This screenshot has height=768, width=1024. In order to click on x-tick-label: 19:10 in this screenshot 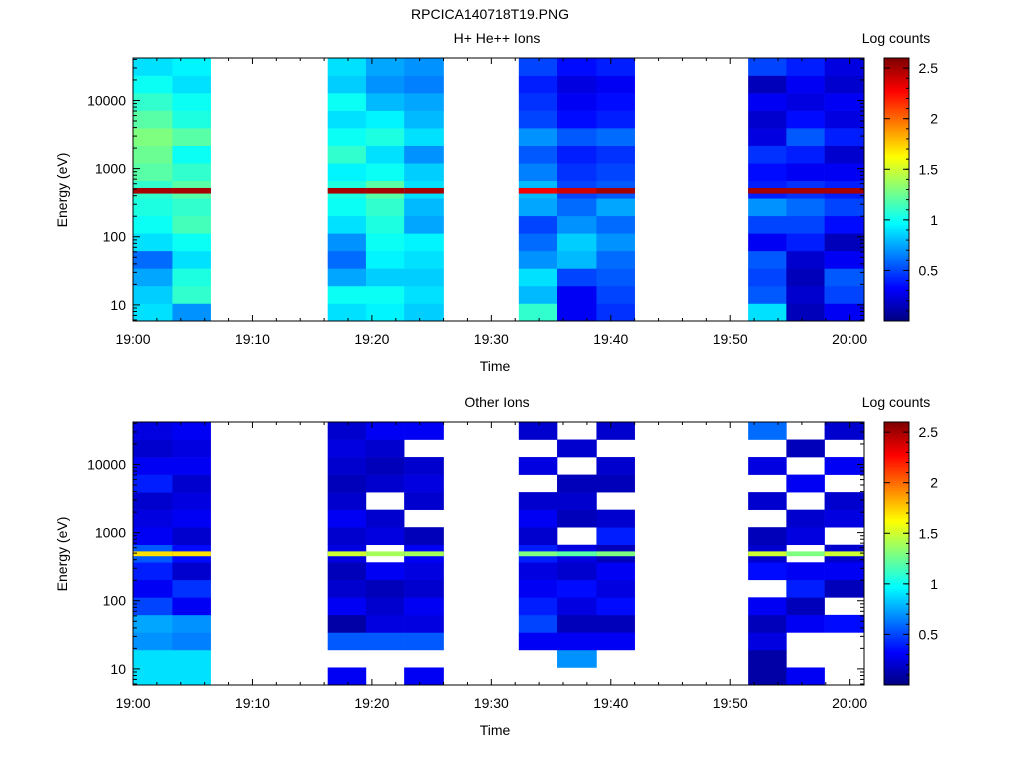, I will do `click(252, 339)`.